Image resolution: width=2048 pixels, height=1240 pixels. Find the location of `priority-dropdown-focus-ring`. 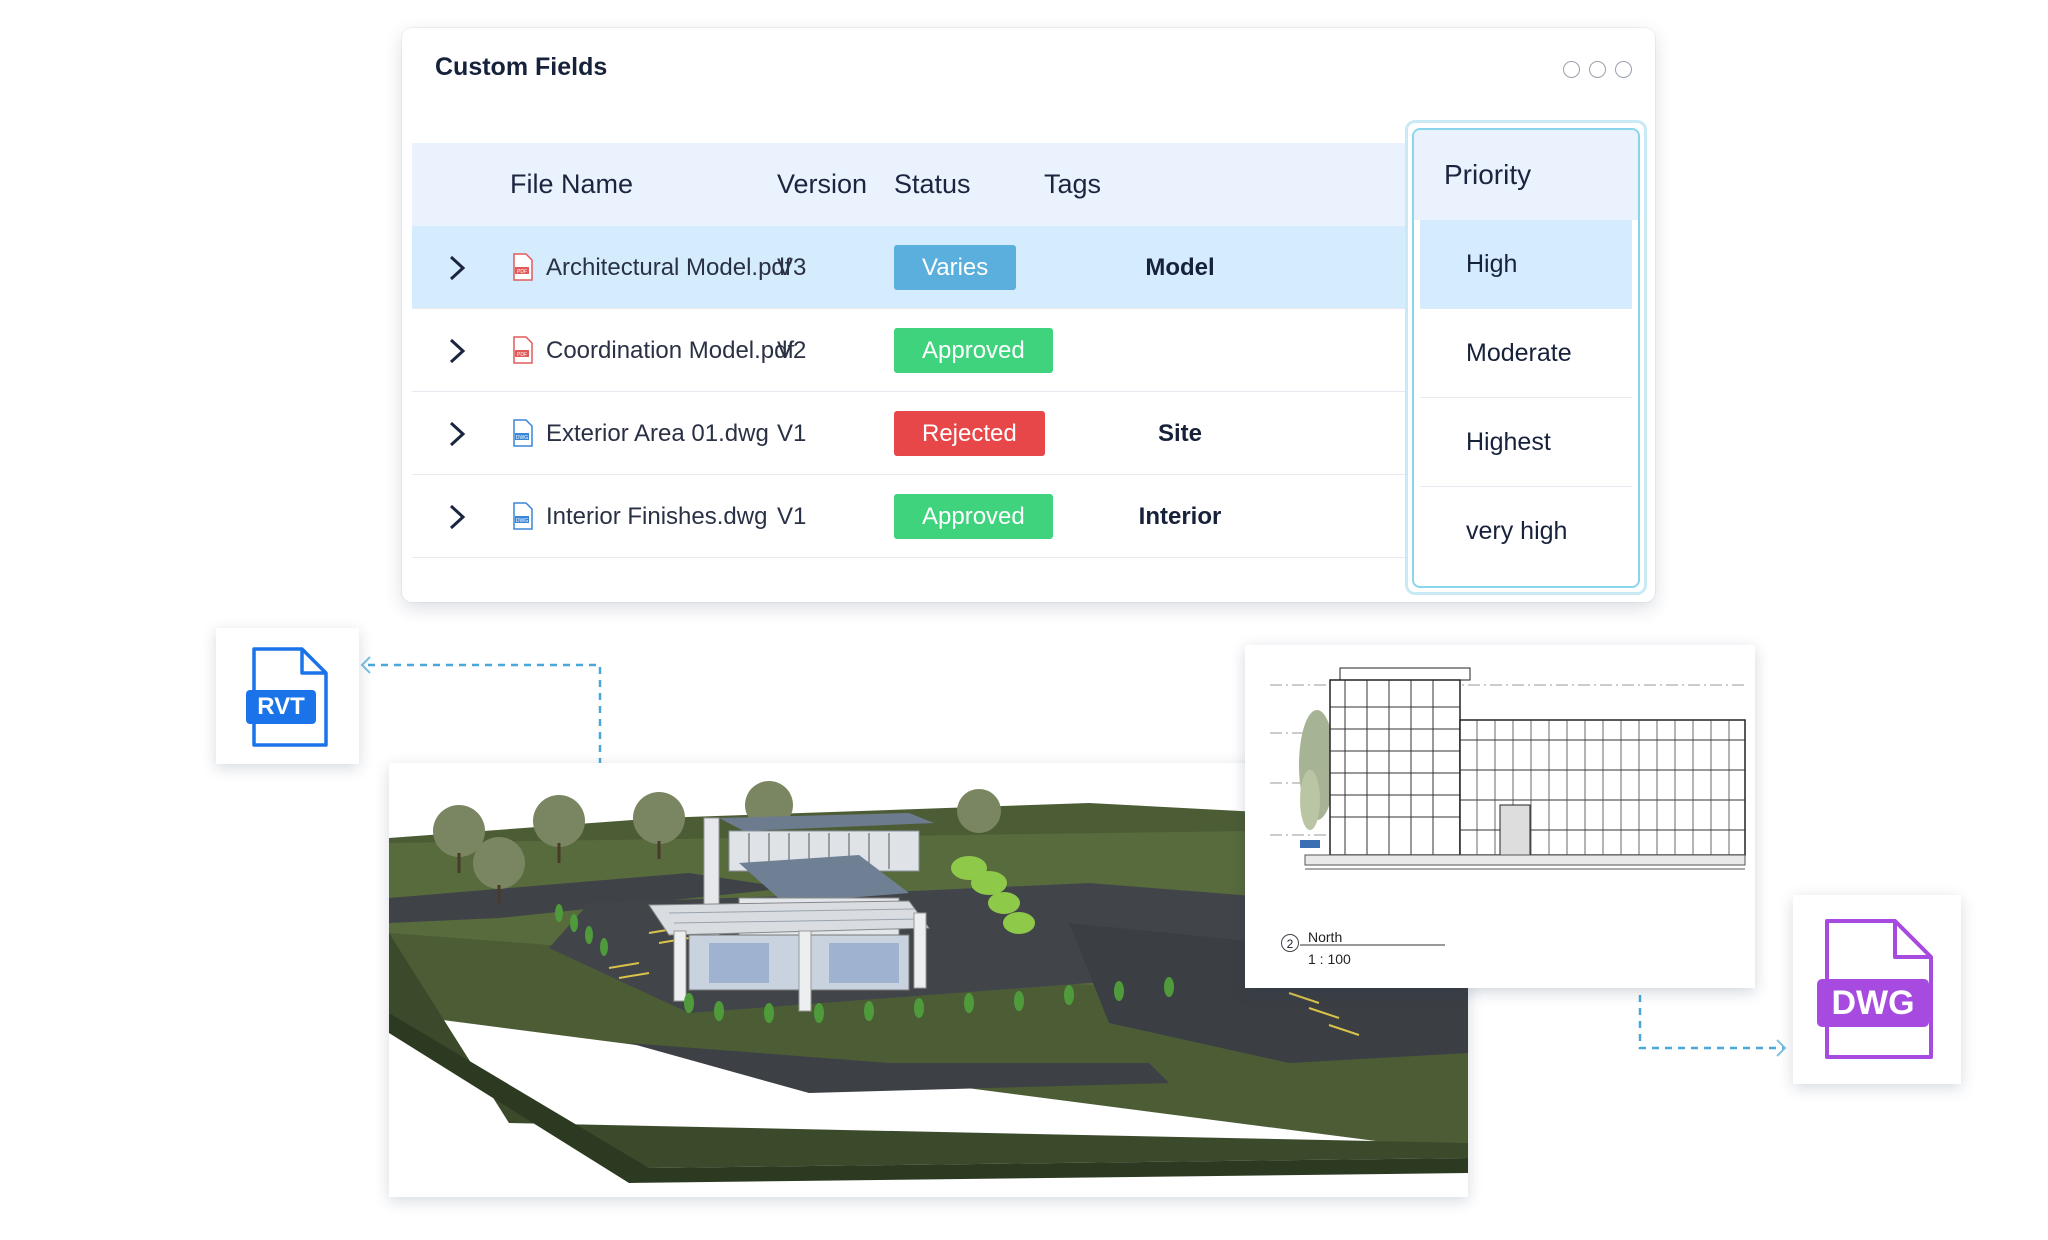

priority-dropdown-focus-ring is located at coordinates (1526, 357).